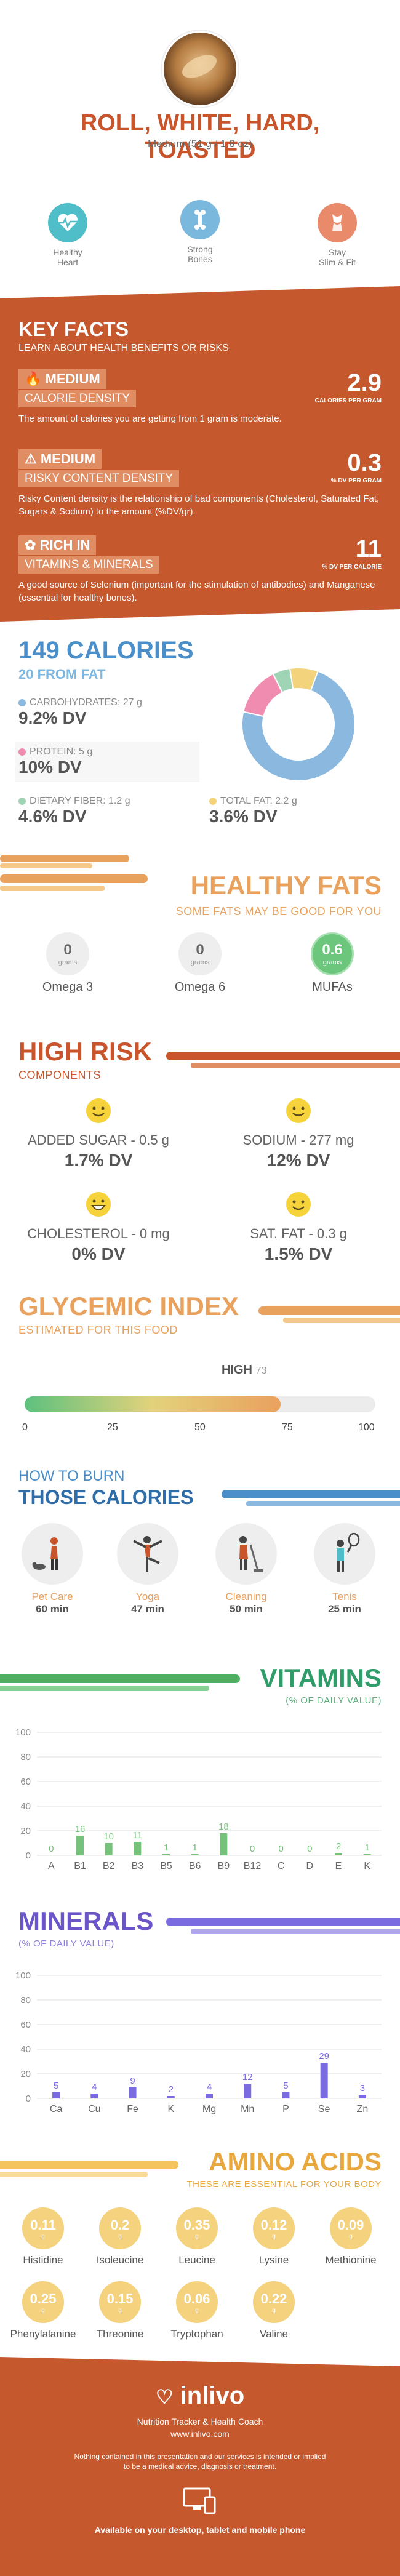  What do you see at coordinates (200, 249) in the screenshot?
I see `benefit-label: Strong` at bounding box center [200, 249].